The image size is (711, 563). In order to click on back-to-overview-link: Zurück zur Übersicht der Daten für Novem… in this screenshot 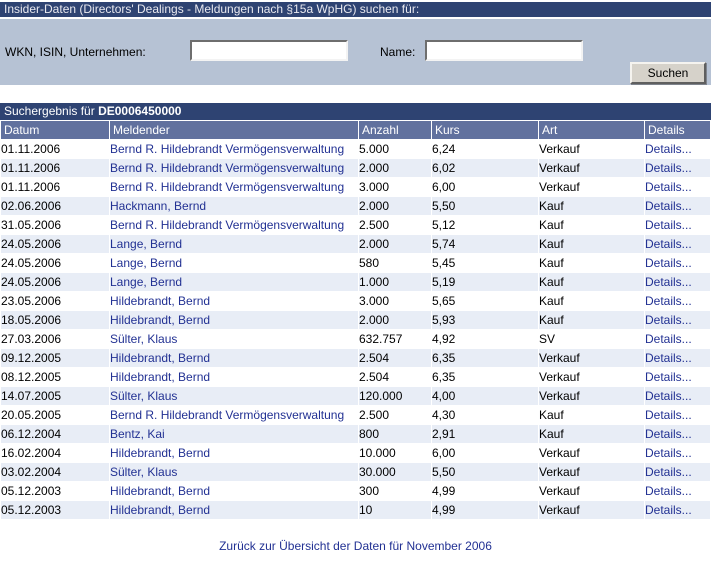, I will do `click(355, 546)`.